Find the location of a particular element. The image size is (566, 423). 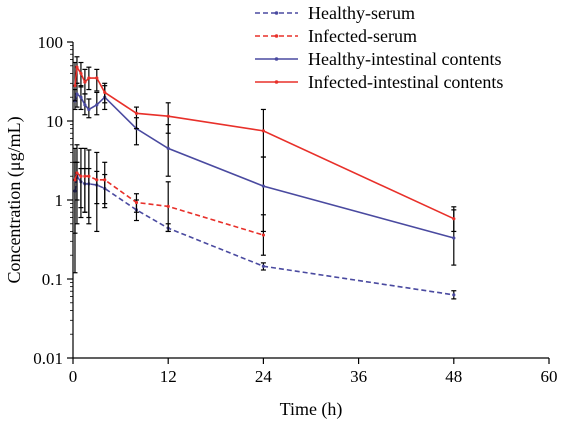

legend-label: Healthy-serum is located at coordinates (361, 13).